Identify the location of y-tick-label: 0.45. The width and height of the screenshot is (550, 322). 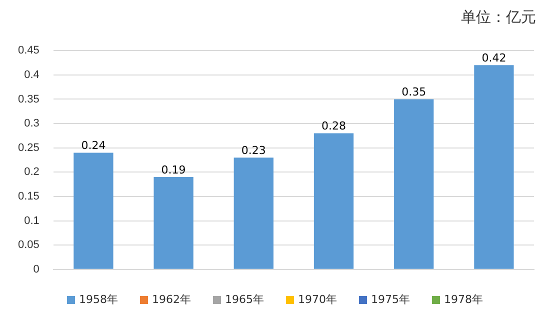
(29, 50).